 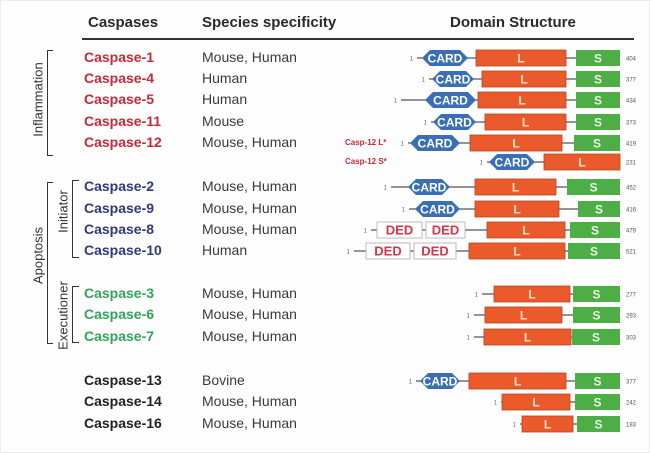 What do you see at coordinates (358, 39) in the screenshot?
I see `header-divider` at bounding box center [358, 39].